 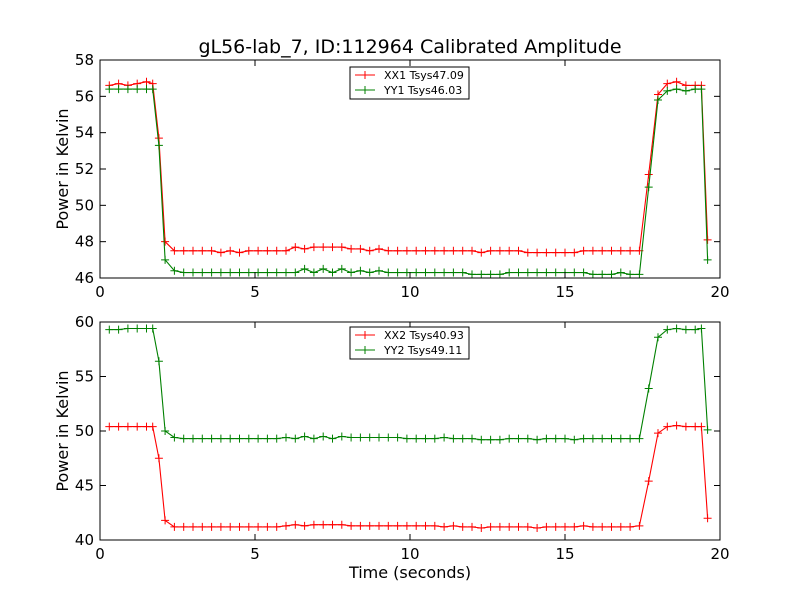 I want to click on y-tick-label: 58, so click(x=84, y=60).